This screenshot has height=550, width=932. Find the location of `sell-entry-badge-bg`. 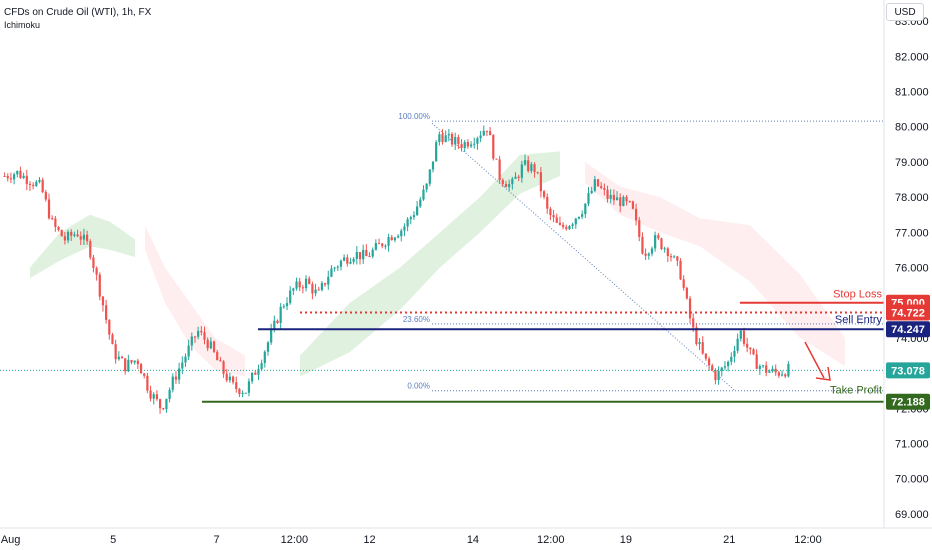

sell-entry-badge-bg is located at coordinates (908, 329).